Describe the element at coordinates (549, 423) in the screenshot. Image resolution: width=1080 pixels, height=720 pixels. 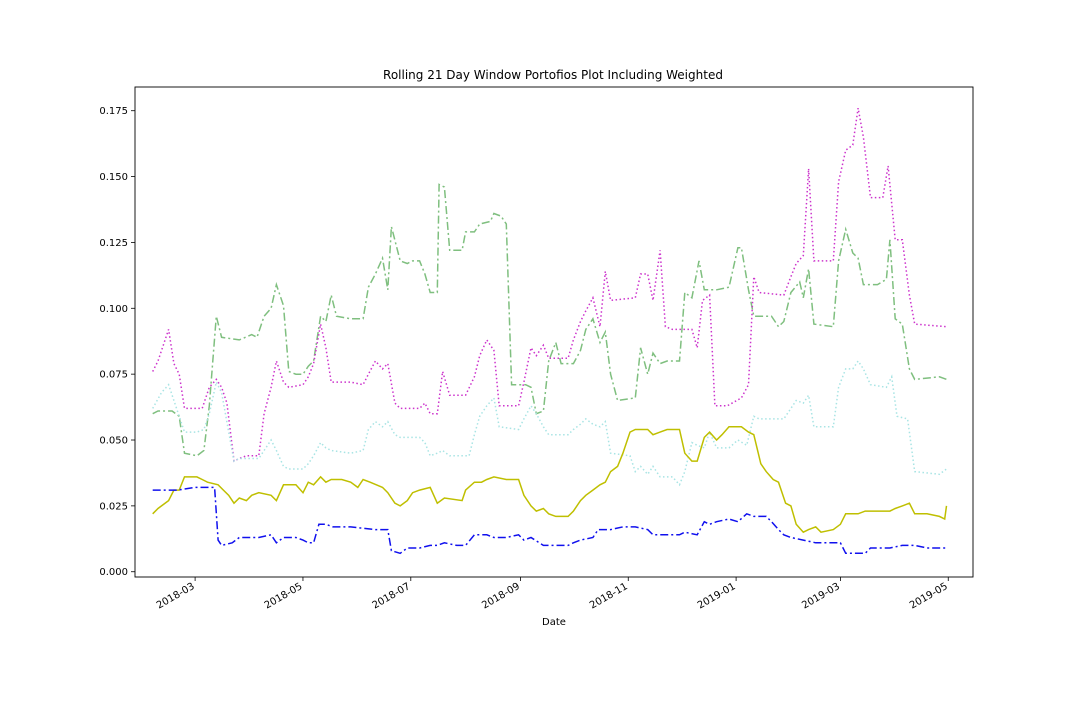
I see `series-3-line` at that location.